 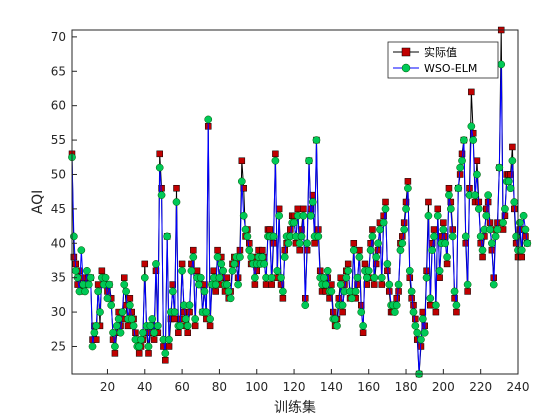 I want to click on y-tick-label: 55, so click(x=58, y=140).